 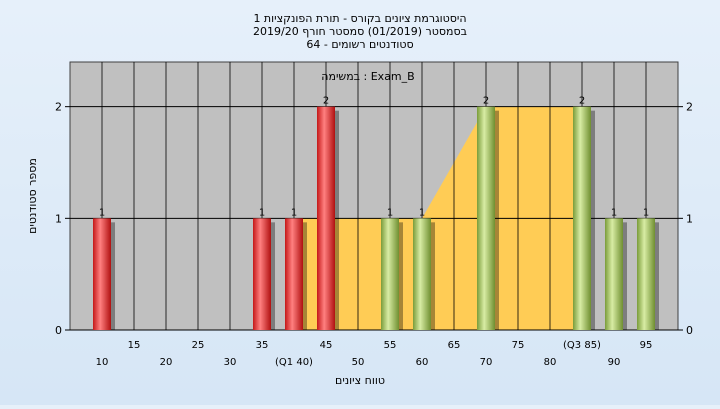 What do you see at coordinates (359, 44) in the screenshot?
I see `chart-title-line-3: סטודנטים רשומים - 64` at bounding box center [359, 44].